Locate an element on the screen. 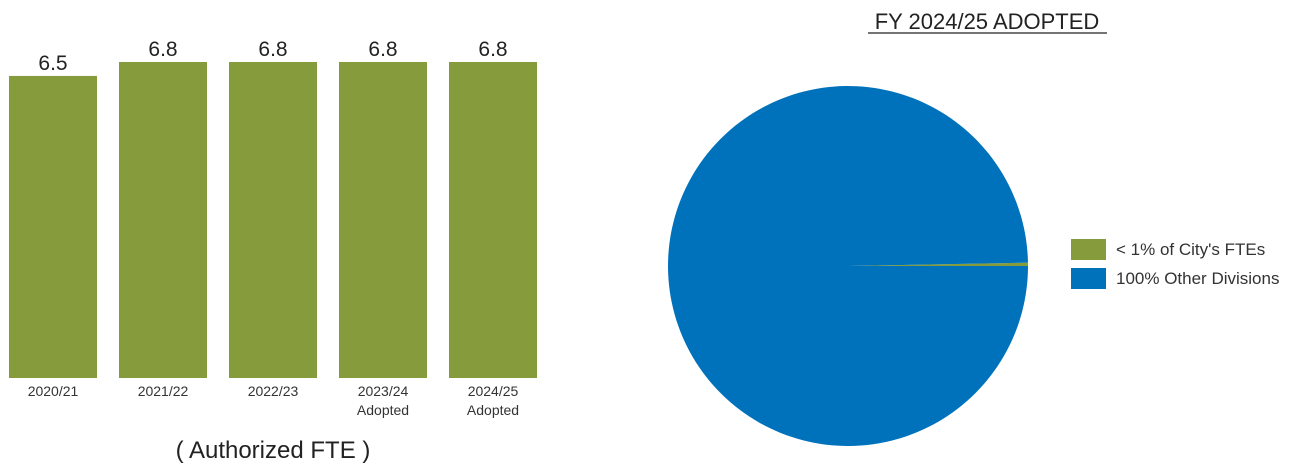 The image size is (1302, 468). x-tick-label-4: 2024/25 is located at coordinates (493, 391).